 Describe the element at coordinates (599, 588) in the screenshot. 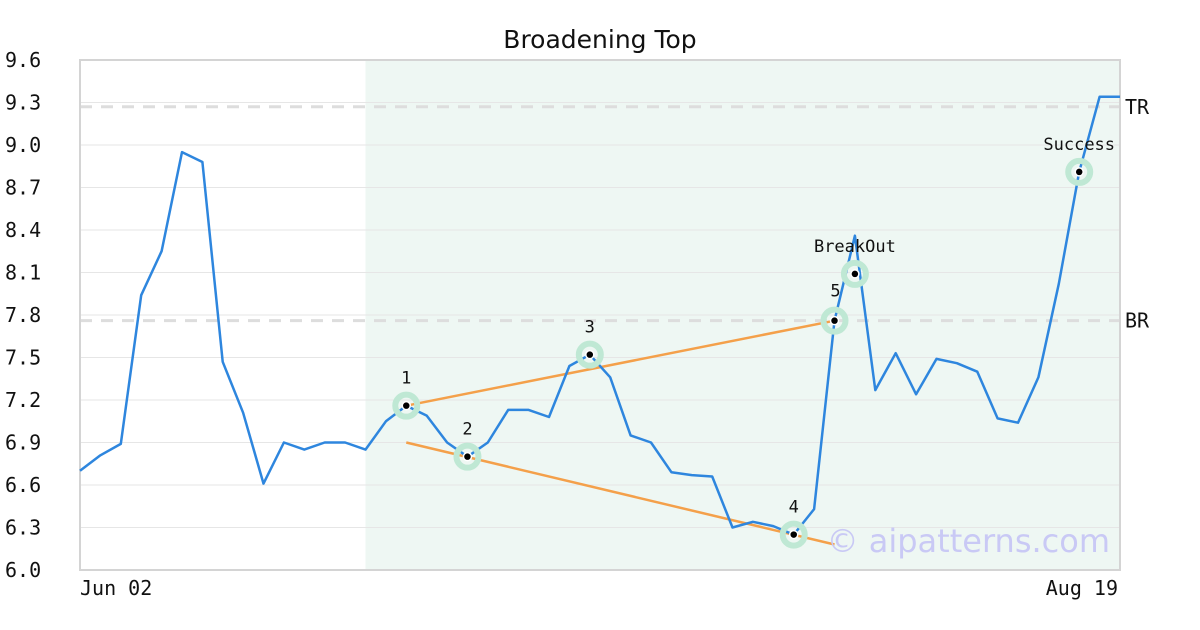

I see `x-axis: Jun 02 Aug 19` at that location.